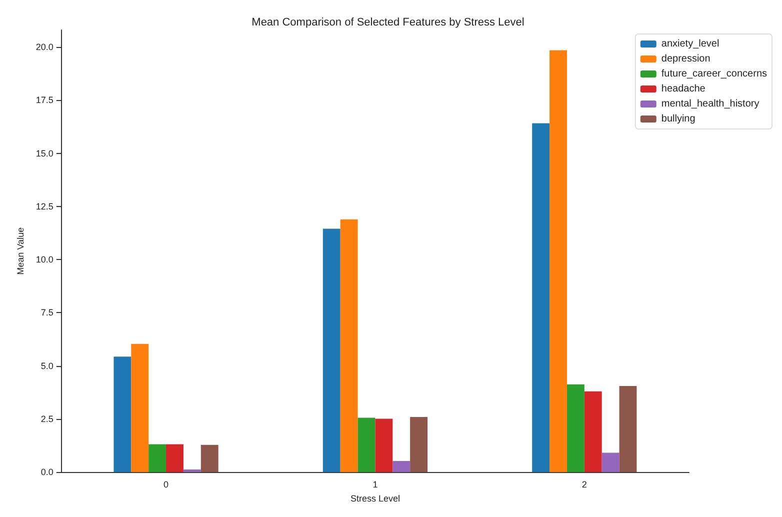 This screenshot has width=782, height=517. What do you see at coordinates (166, 485) in the screenshot?
I see `x-tick-label: 0` at bounding box center [166, 485].